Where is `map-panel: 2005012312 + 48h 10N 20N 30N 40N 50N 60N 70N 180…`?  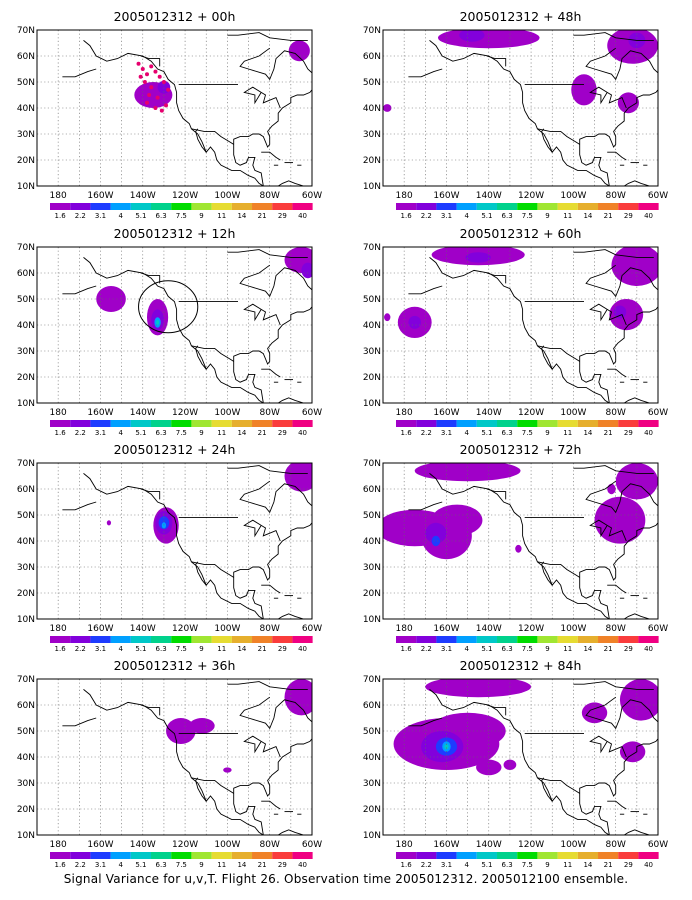
map-panel: 2005012312 + 48h 10N 20N 30N 40N 50N 60N 70N 180… is located at coordinates (515, 114).